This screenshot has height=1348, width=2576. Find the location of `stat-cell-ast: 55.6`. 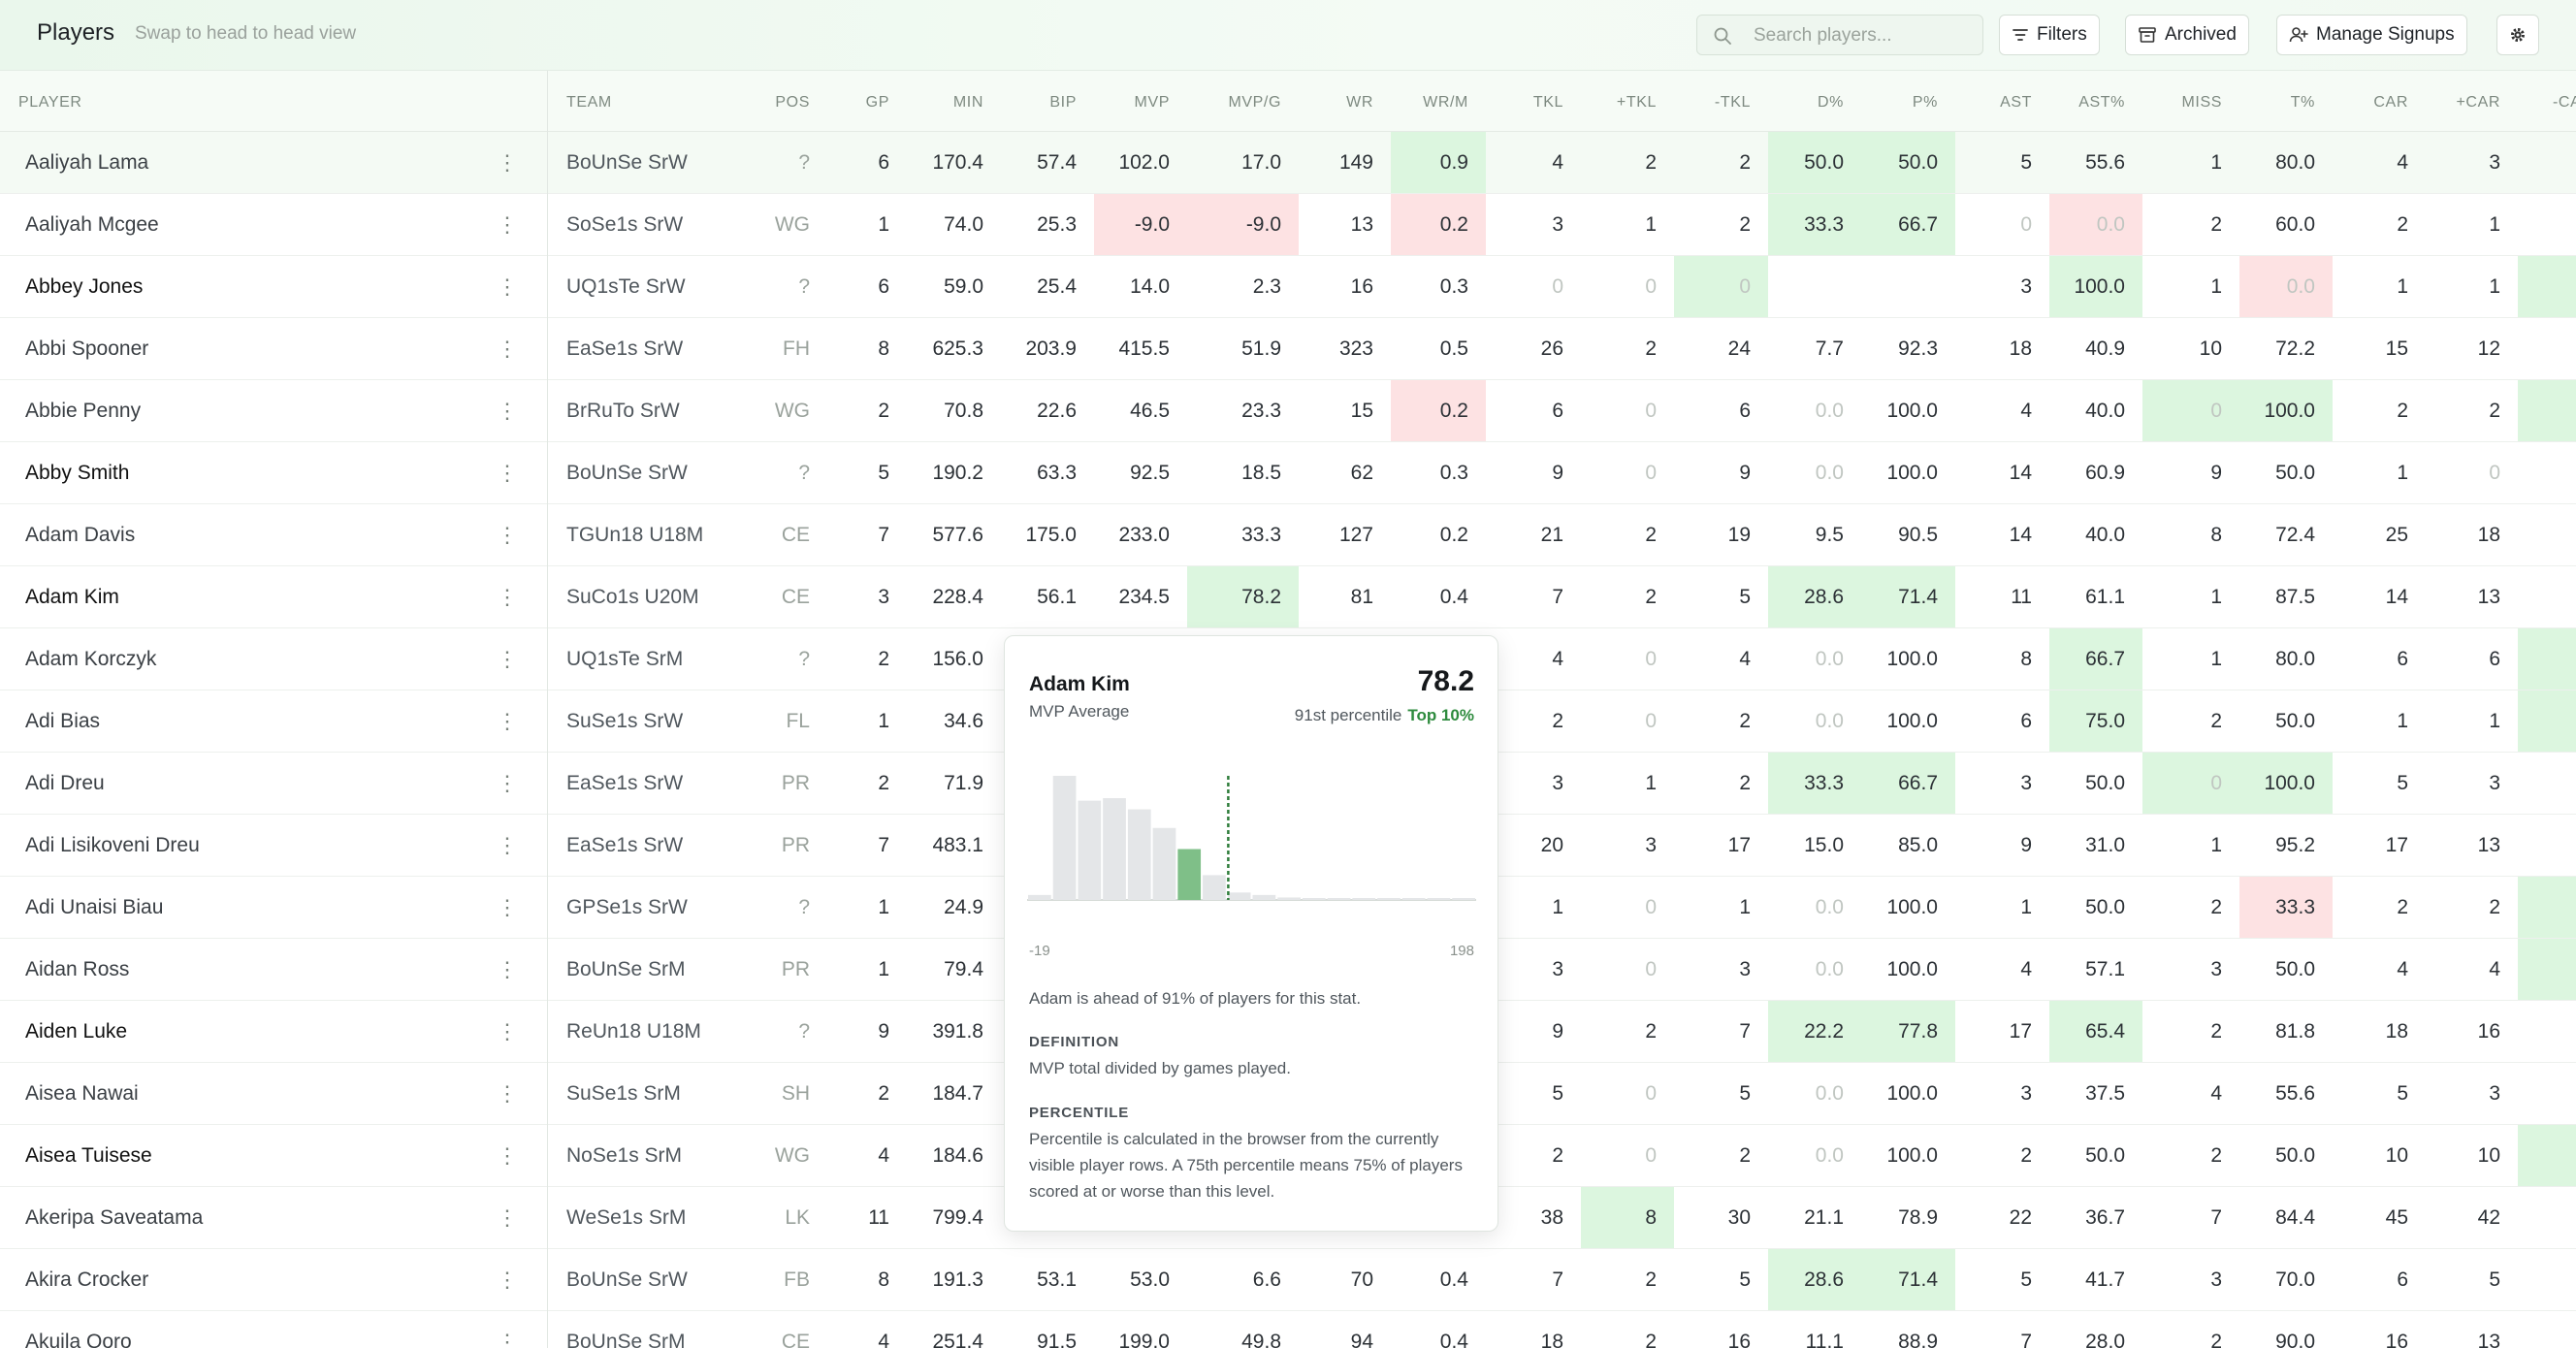

stat-cell-ast: 55.6 is located at coordinates (2105, 163).